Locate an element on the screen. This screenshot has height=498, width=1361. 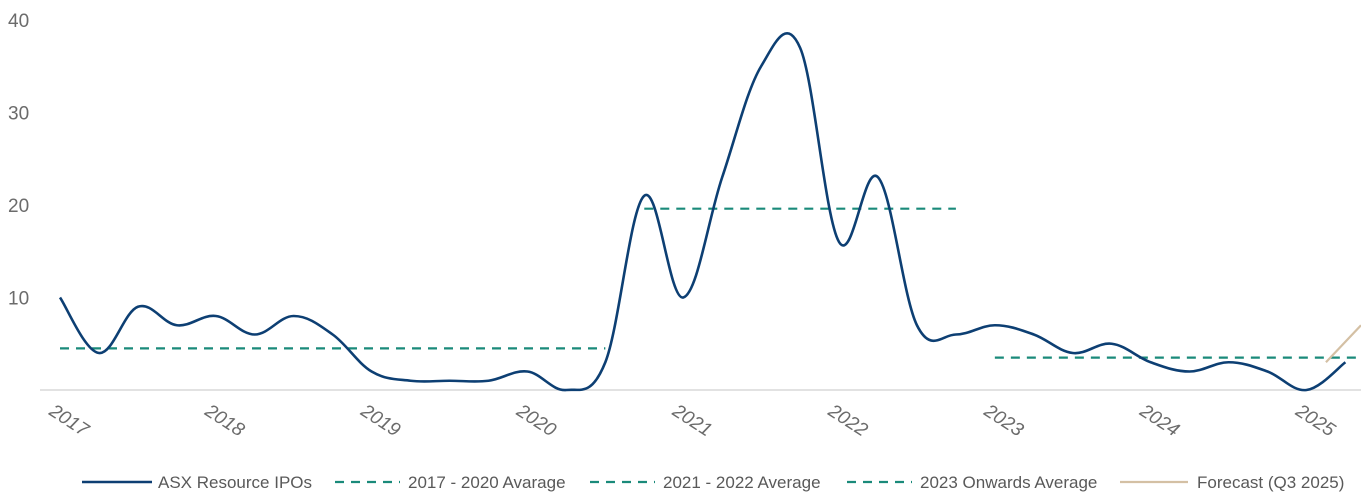
legend-item: 2021 - 2022 Average is located at coordinates (705, 482).